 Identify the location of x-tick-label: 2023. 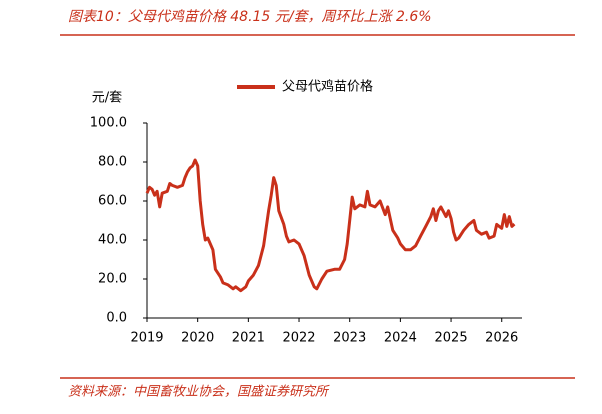
(349, 338).